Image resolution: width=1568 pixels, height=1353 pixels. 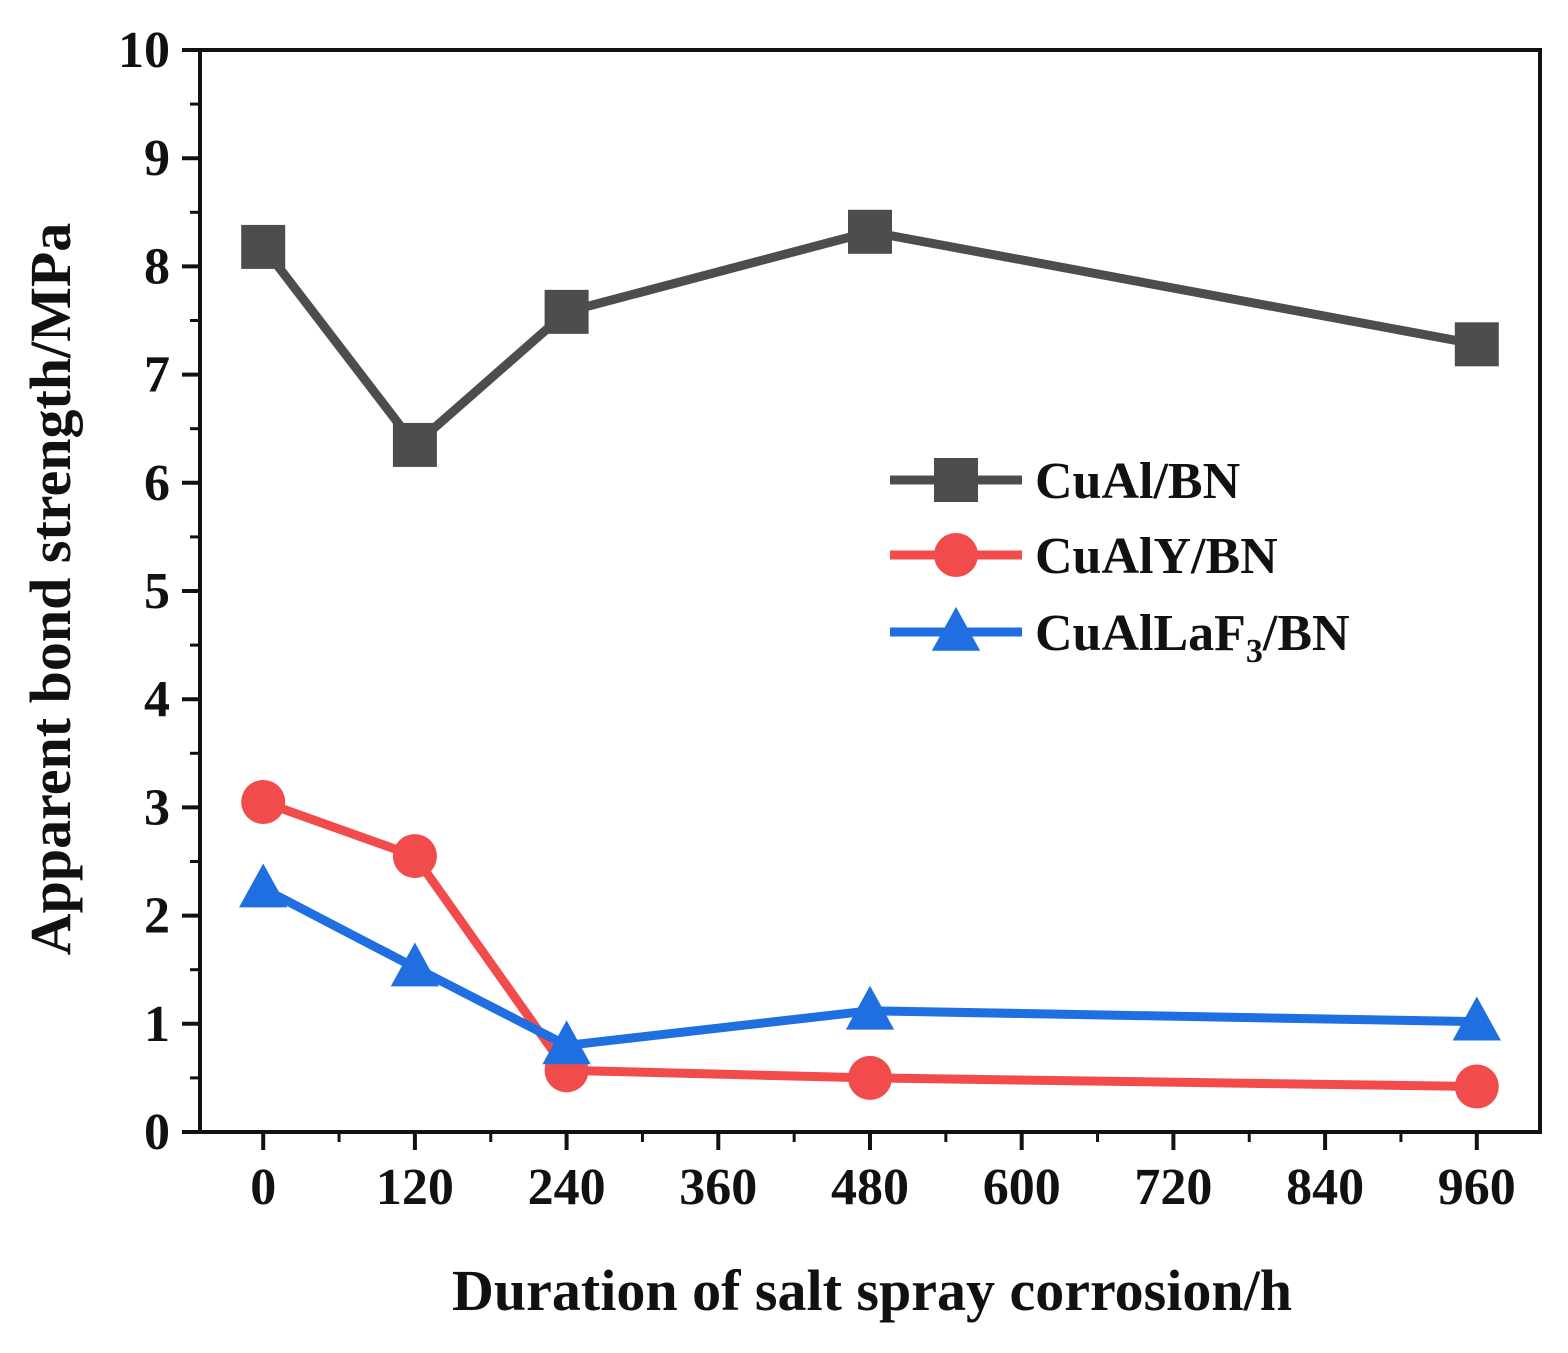 What do you see at coordinates (1306, 633) in the screenshot?
I see `legend-label-part: /BN` at bounding box center [1306, 633].